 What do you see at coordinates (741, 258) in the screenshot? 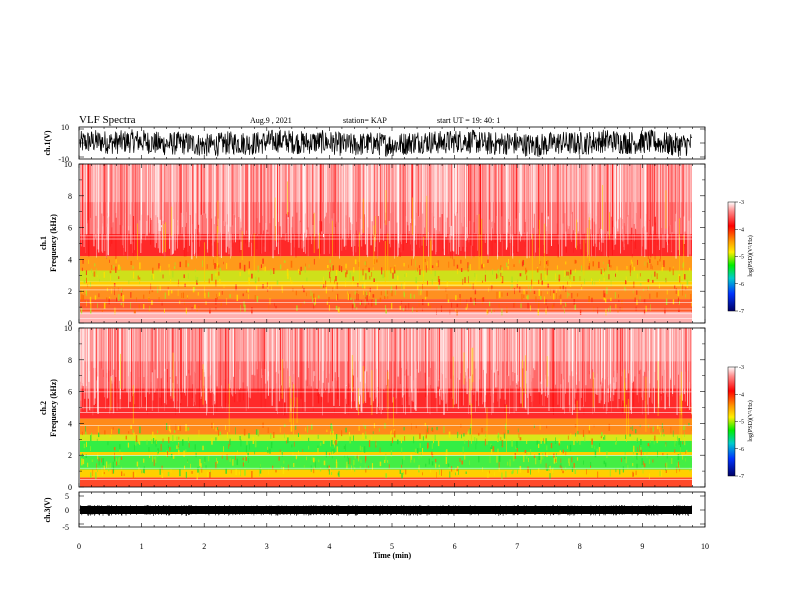
I see `ch1-colorbar-tick: -5` at bounding box center [741, 258].